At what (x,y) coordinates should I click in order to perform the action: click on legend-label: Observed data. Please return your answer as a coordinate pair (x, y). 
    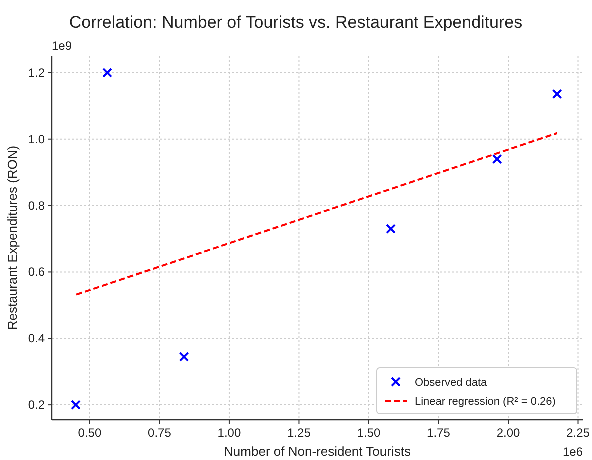
    Looking at the image, I should click on (451, 383).